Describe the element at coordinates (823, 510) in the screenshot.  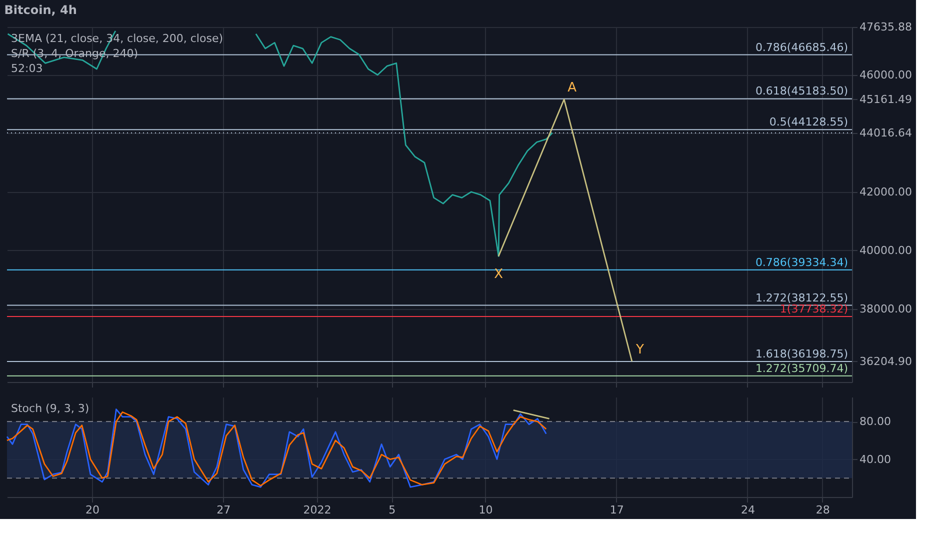
I see `x-tick-label: 28` at that location.